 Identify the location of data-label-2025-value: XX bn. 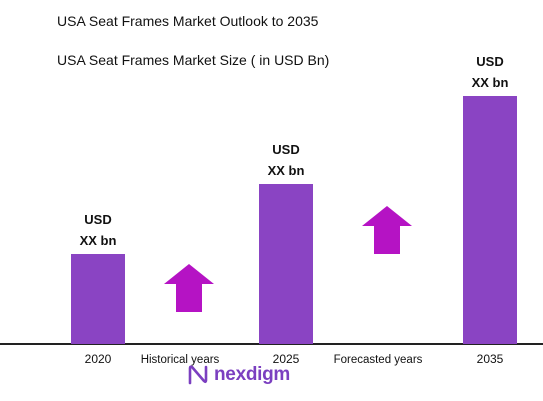
(286, 170).